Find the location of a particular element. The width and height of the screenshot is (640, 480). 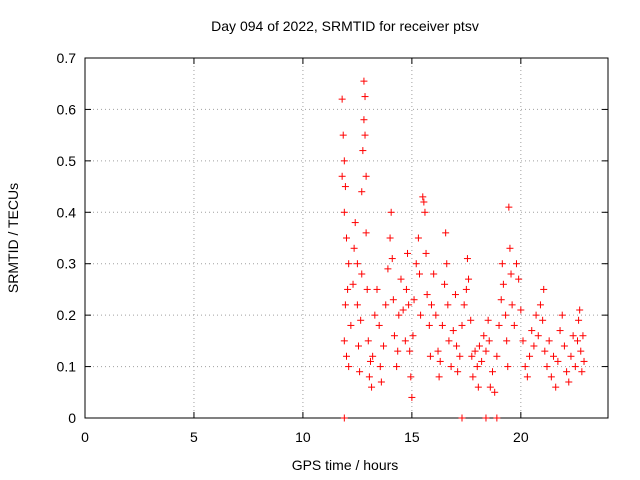

x-tick-label: 0 is located at coordinates (85, 437).